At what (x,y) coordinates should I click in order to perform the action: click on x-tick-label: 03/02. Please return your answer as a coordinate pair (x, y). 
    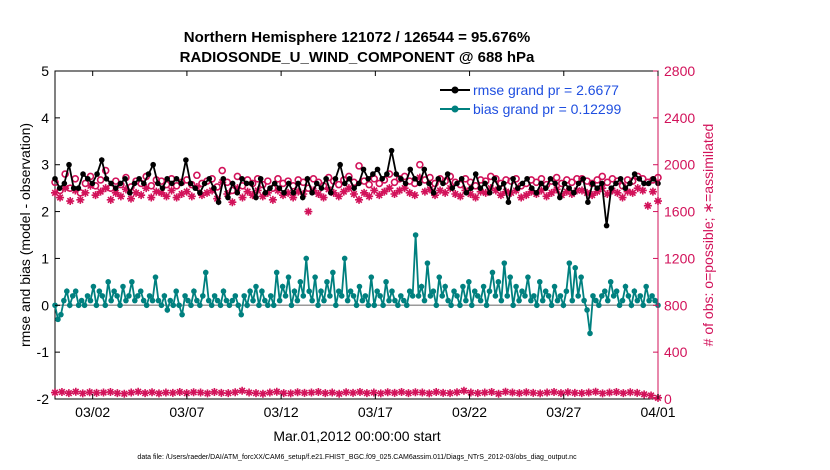
    Looking at the image, I should click on (92, 412).